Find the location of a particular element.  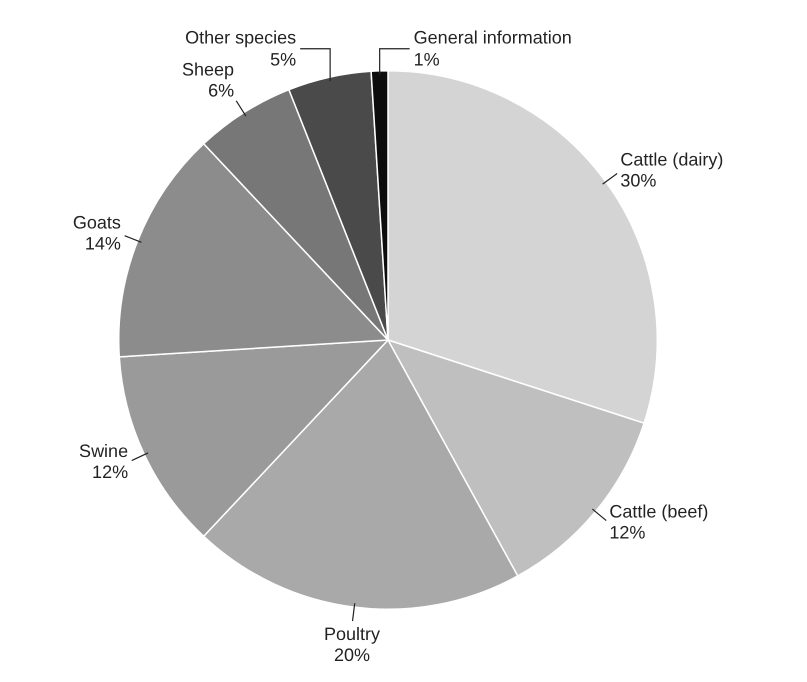

data-label: 1% is located at coordinates (427, 60).